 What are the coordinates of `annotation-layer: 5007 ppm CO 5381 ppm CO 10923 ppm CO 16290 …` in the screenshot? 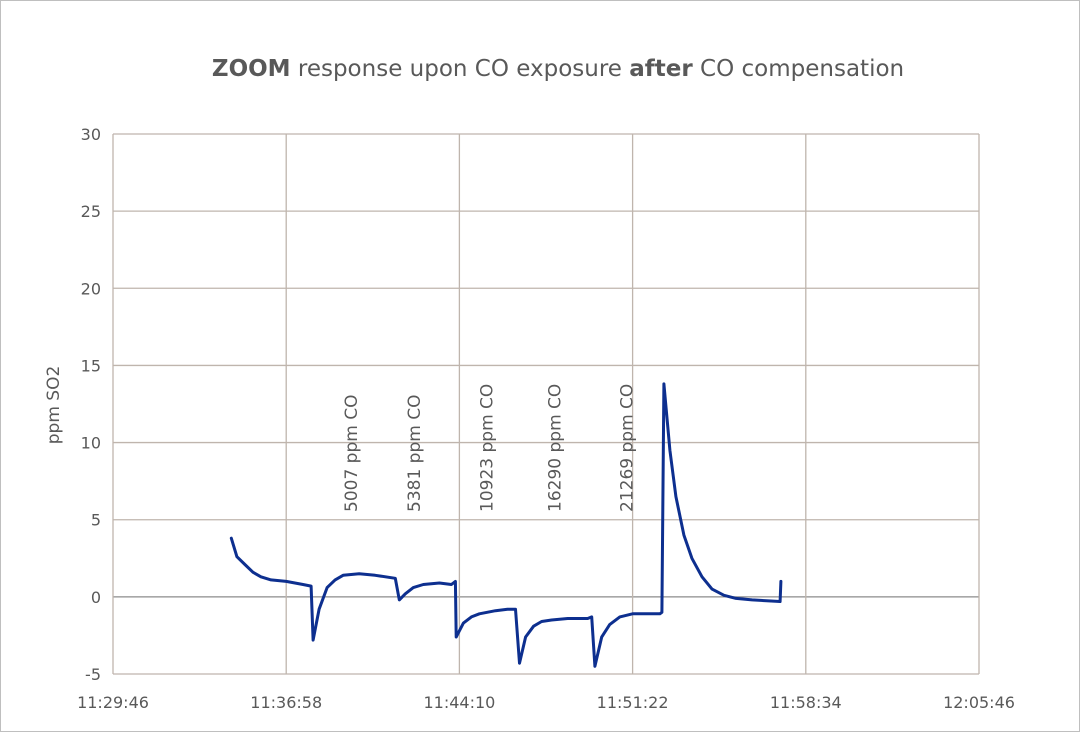 It's located at (489, 448).